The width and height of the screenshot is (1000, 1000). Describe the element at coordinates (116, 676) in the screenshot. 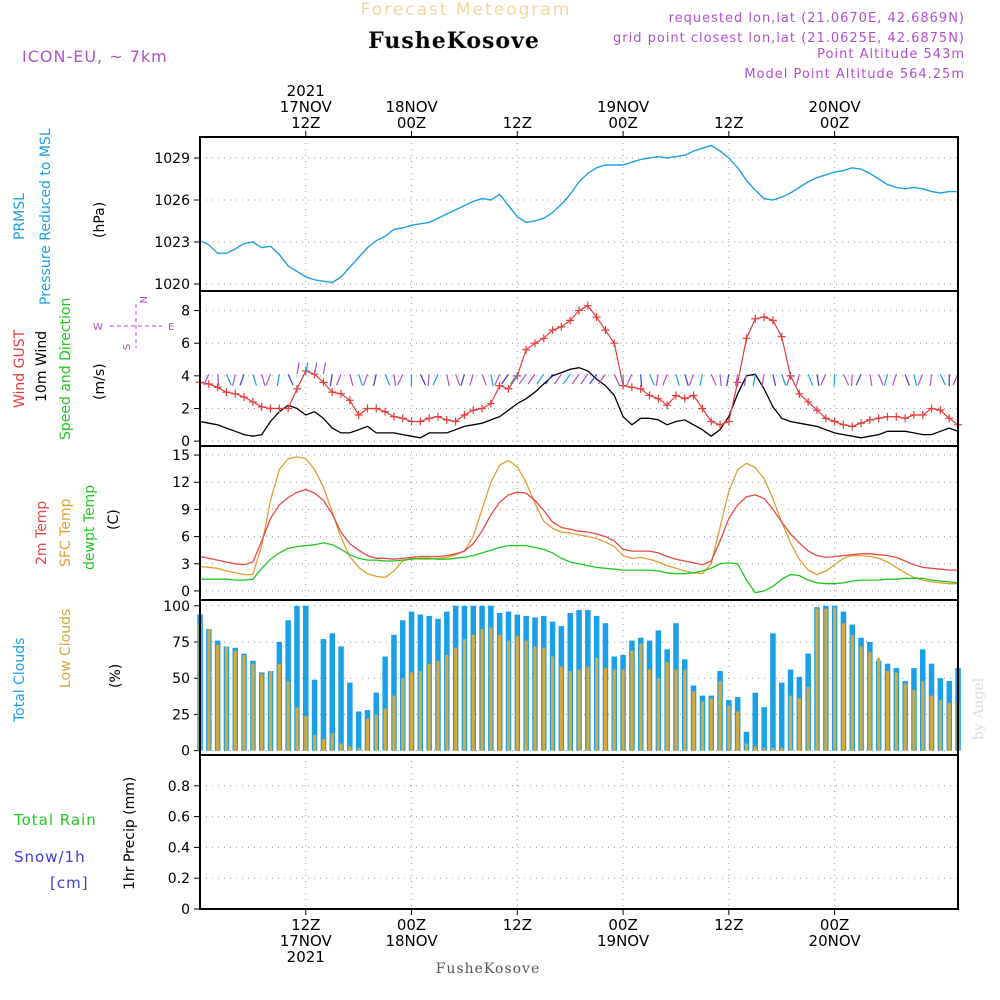

I see `clouds-unit: (%)` at that location.